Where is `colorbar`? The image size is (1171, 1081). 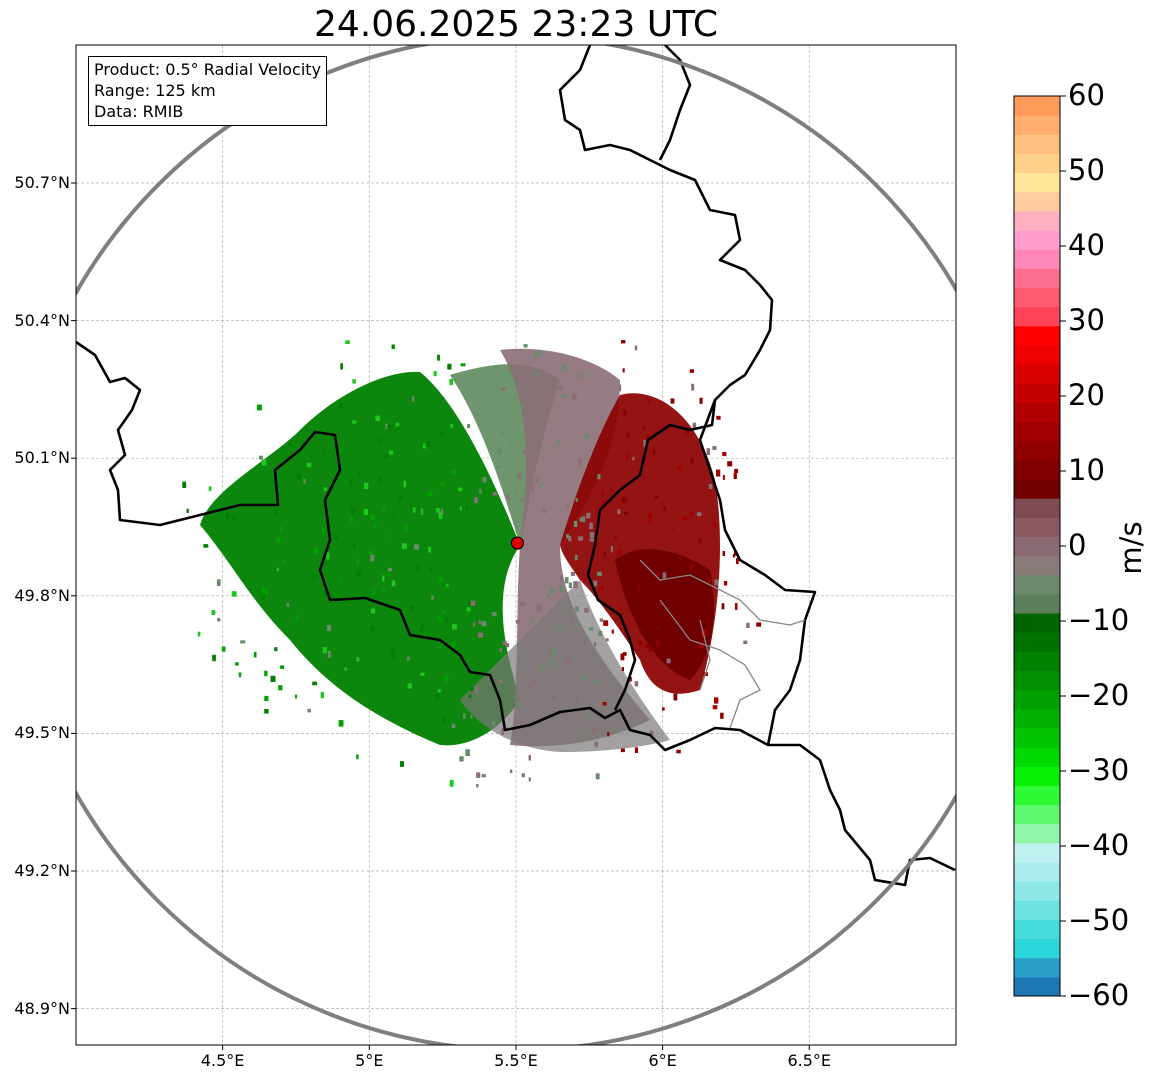
colorbar is located at coordinates (1040, 546).